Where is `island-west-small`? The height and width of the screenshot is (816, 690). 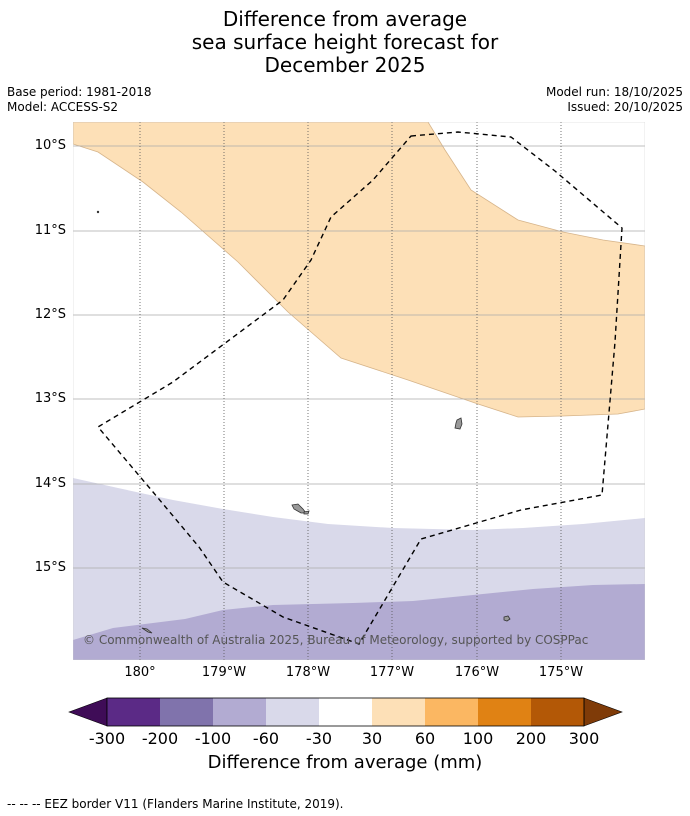 island-west-small is located at coordinates (306, 512).